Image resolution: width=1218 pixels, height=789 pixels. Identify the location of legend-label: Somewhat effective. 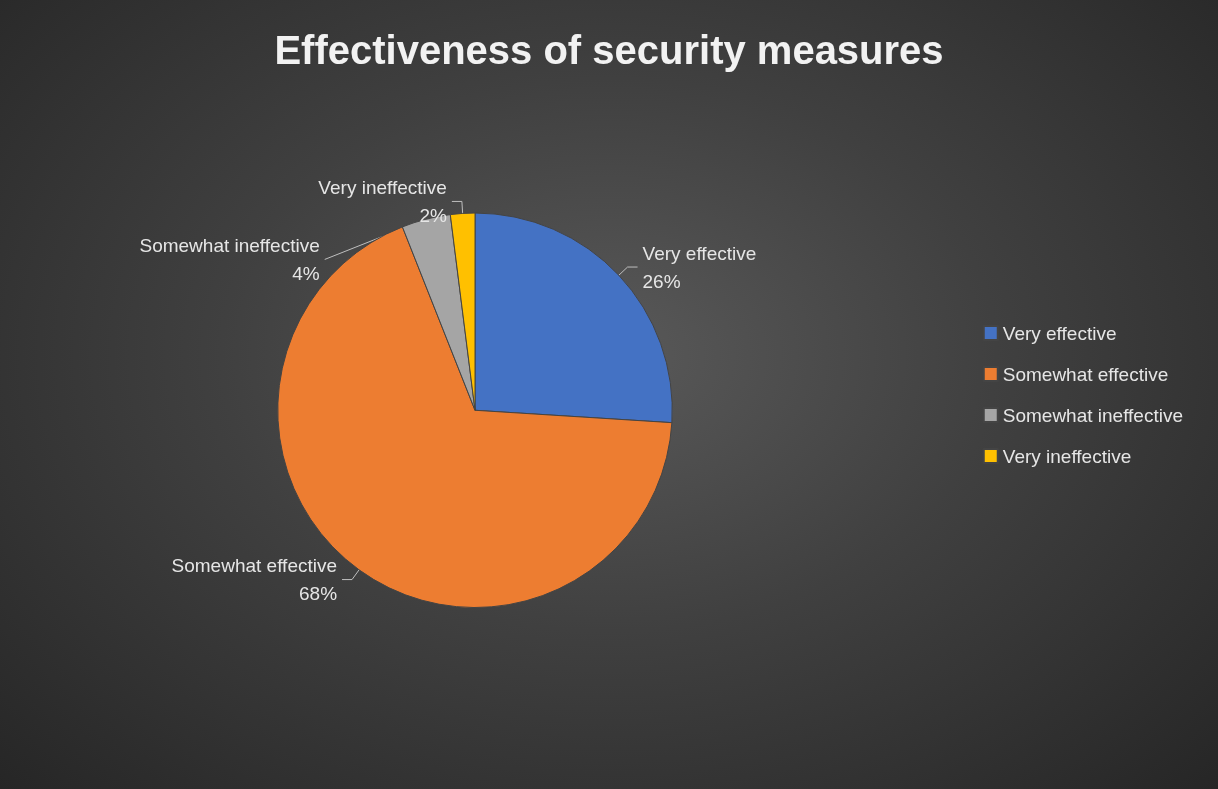
(1085, 374).